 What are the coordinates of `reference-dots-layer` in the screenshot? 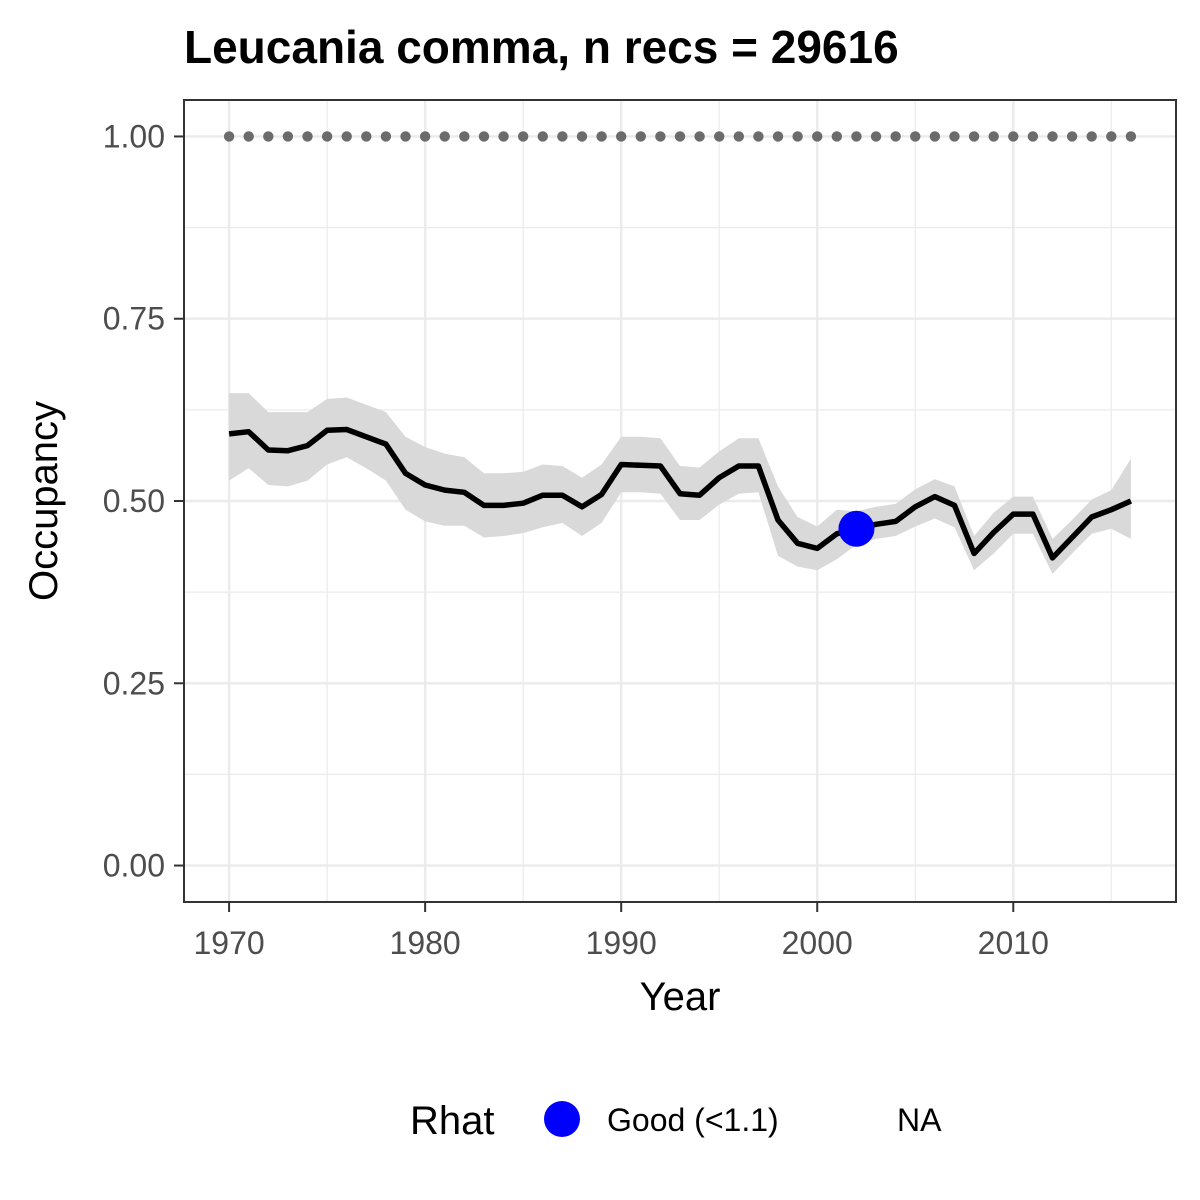 It's located at (680, 136).